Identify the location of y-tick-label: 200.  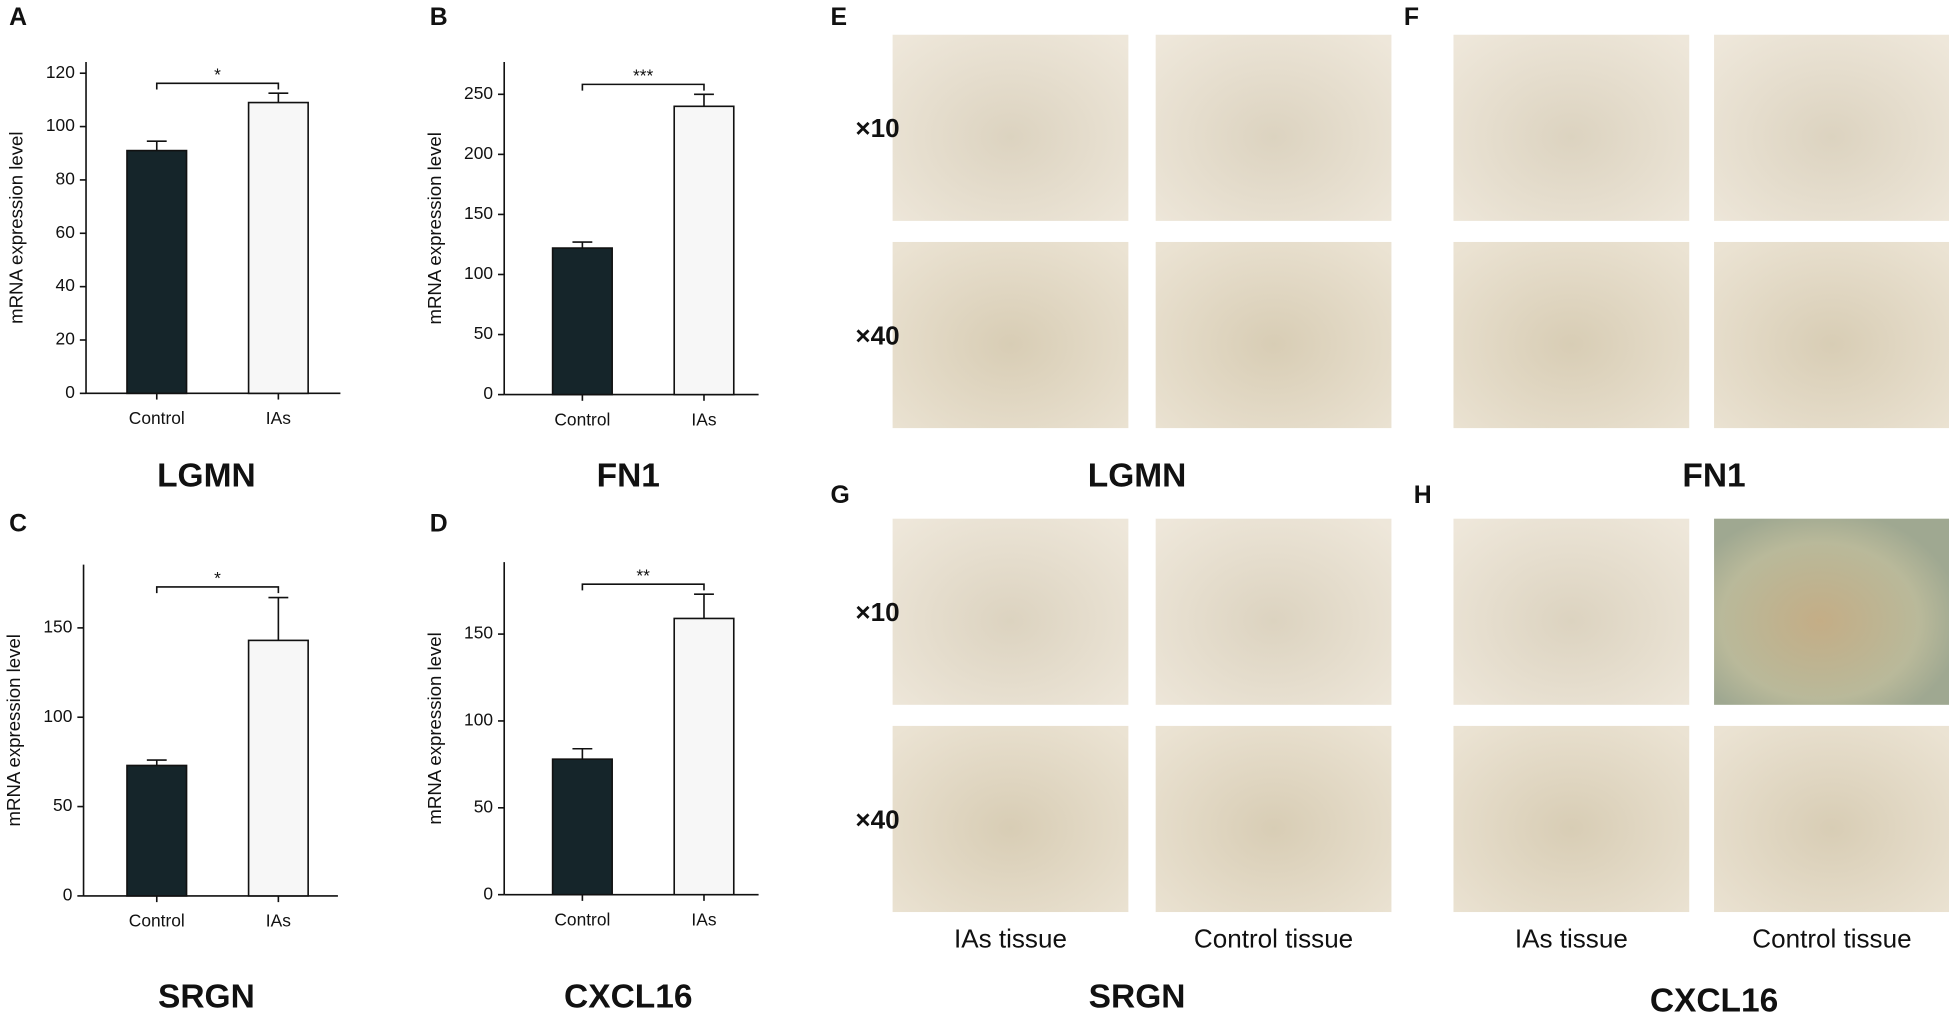
(478, 153).